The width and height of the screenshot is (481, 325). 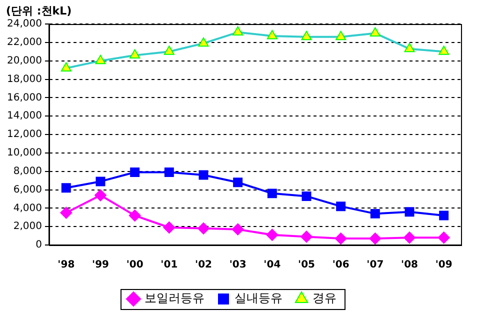 What do you see at coordinates (24, 24) in the screenshot?
I see `y-tick-label: 24,000` at bounding box center [24, 24].